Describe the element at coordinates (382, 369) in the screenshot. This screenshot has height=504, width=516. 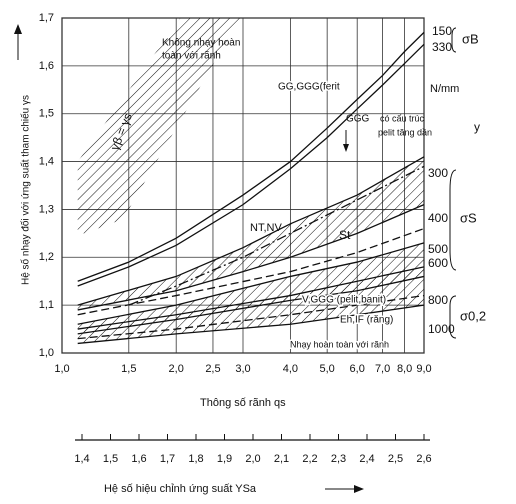
I see `x-tick-label: 7,0` at that location.